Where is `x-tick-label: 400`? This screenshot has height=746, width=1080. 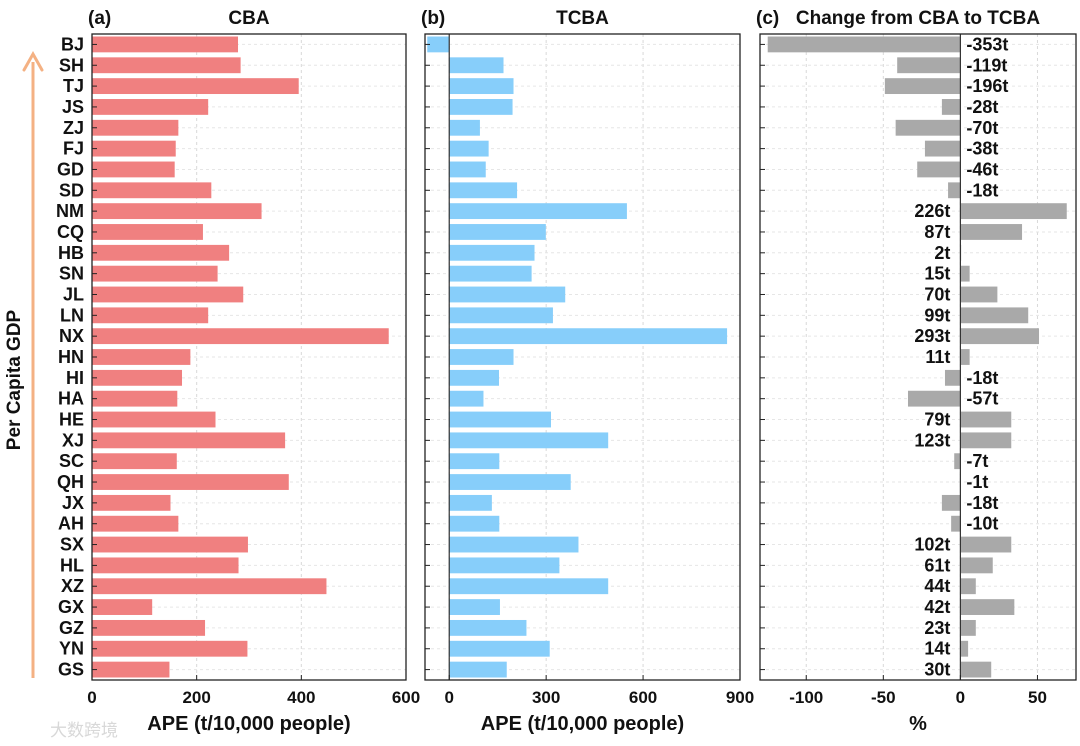 x-tick-label: 400 is located at coordinates (301, 697).